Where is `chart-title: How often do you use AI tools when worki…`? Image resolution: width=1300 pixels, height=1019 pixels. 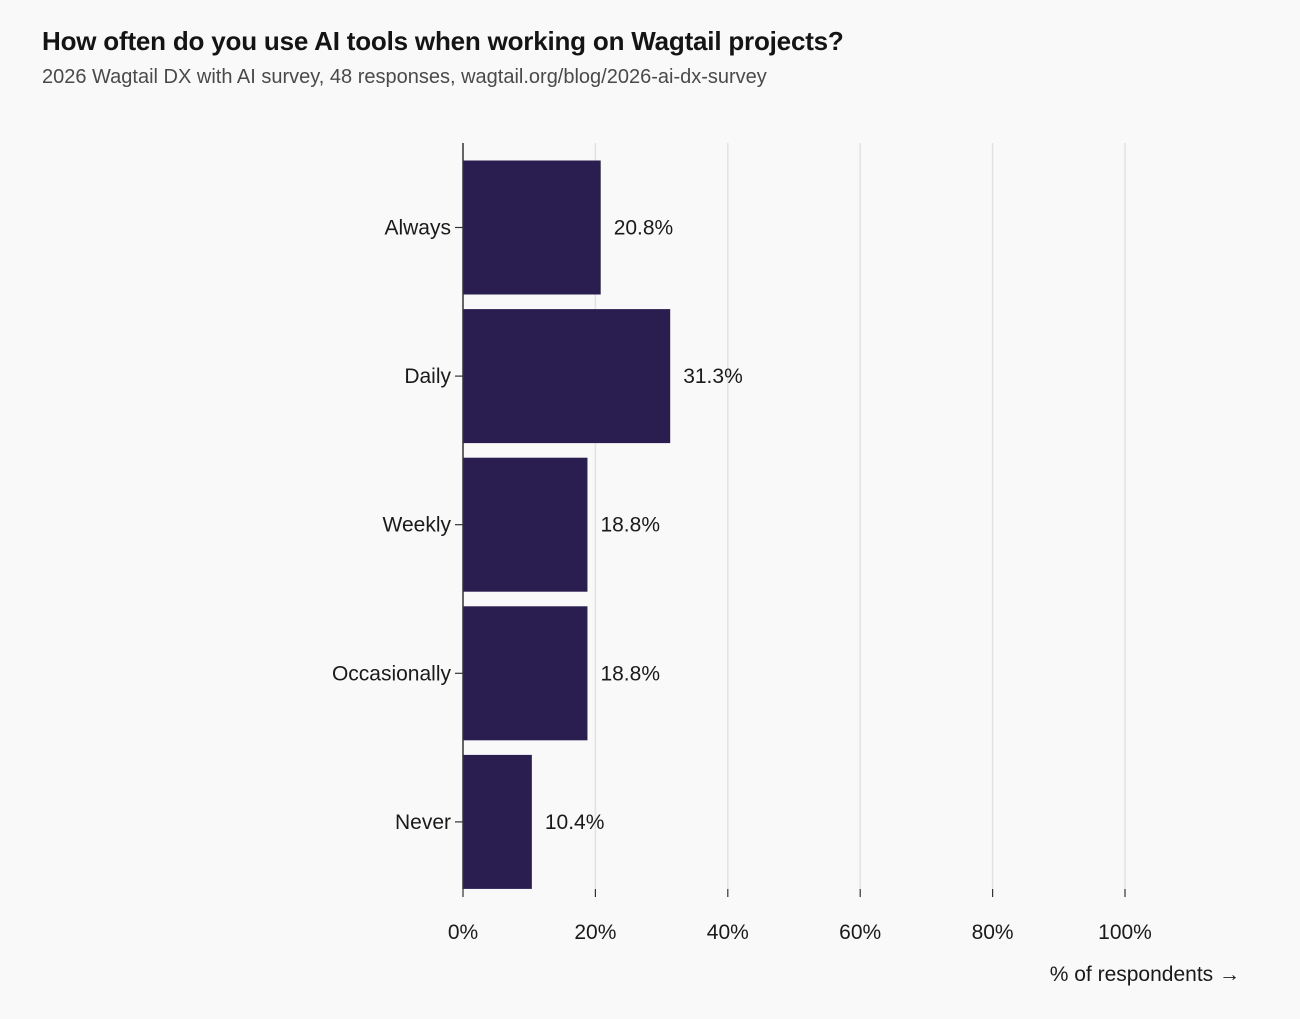 chart-title: How often do you use AI tools when worki… is located at coordinates (443, 41).